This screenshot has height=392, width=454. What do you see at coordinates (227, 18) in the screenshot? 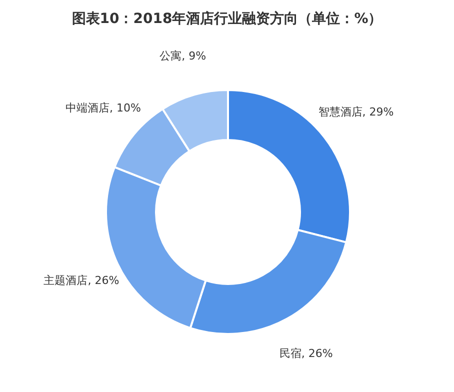
I see `chart-title: 图表10：2018年酒店行业融资方向（单位：%）` at bounding box center [227, 18].